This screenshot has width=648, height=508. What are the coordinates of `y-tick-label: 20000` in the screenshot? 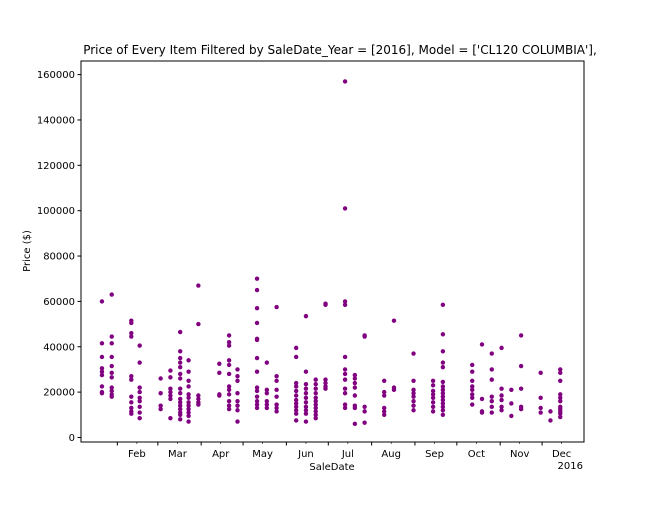 It's located at (59, 393).